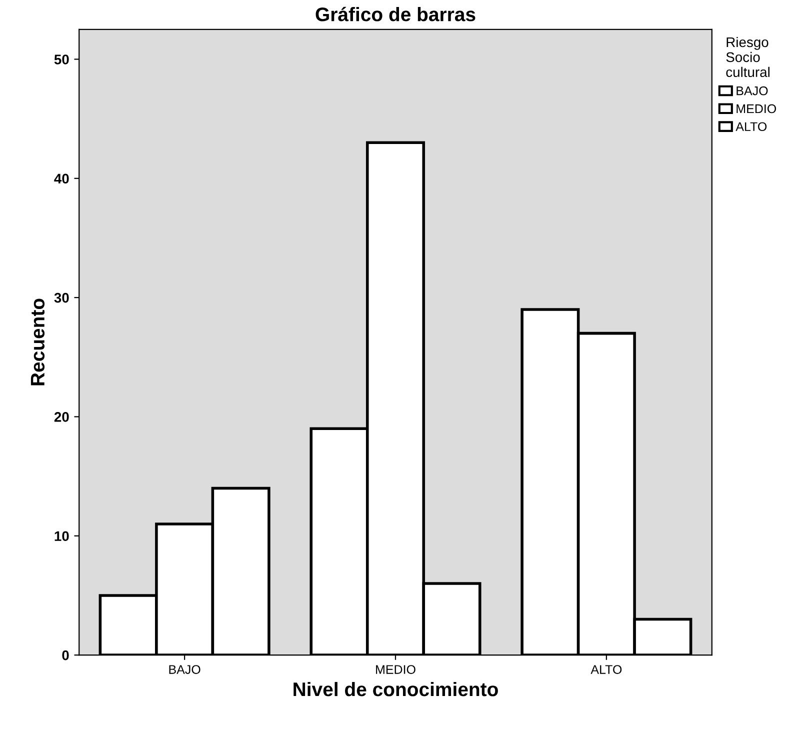 The width and height of the screenshot is (791, 736). Describe the element at coordinates (396, 669) in the screenshot. I see `x-tick-label: MEDIO` at that location.